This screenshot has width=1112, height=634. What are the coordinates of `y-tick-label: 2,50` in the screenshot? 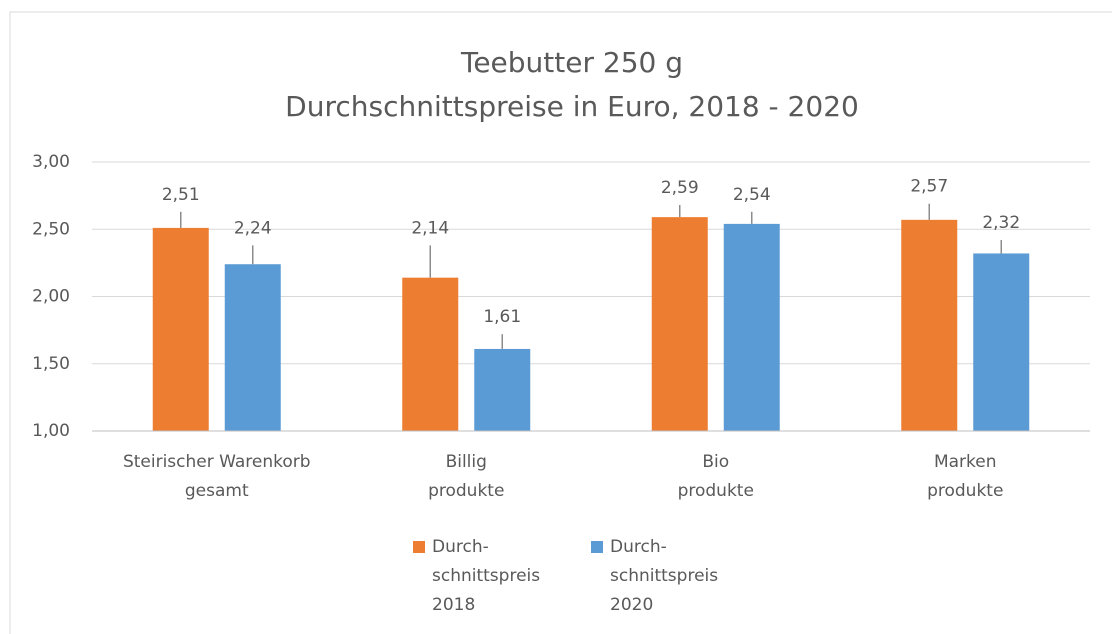 It's located at (51, 229).